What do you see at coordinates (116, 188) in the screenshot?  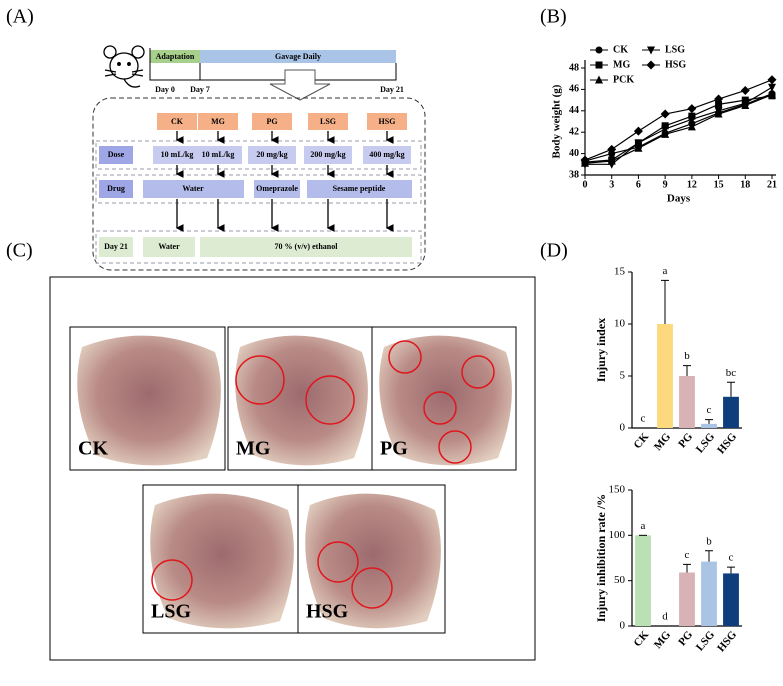 I see `row-label: Drug` at bounding box center [116, 188].